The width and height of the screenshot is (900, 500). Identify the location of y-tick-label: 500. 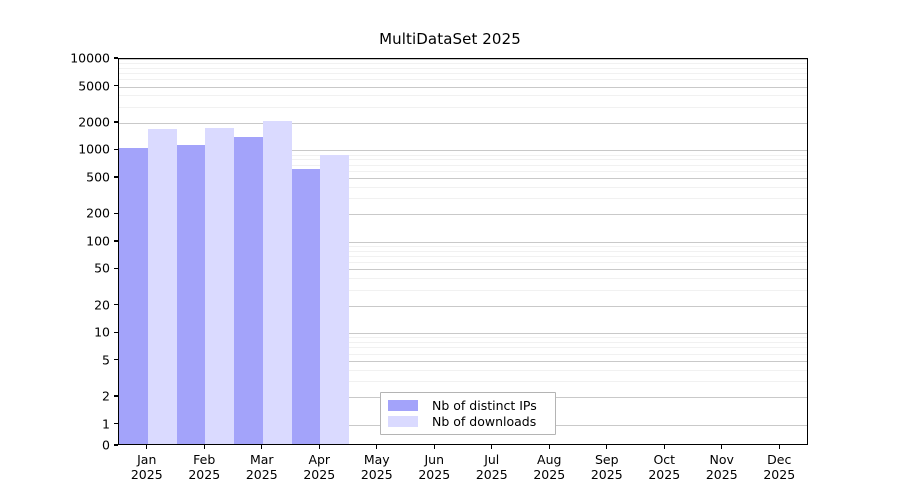
(98, 177).